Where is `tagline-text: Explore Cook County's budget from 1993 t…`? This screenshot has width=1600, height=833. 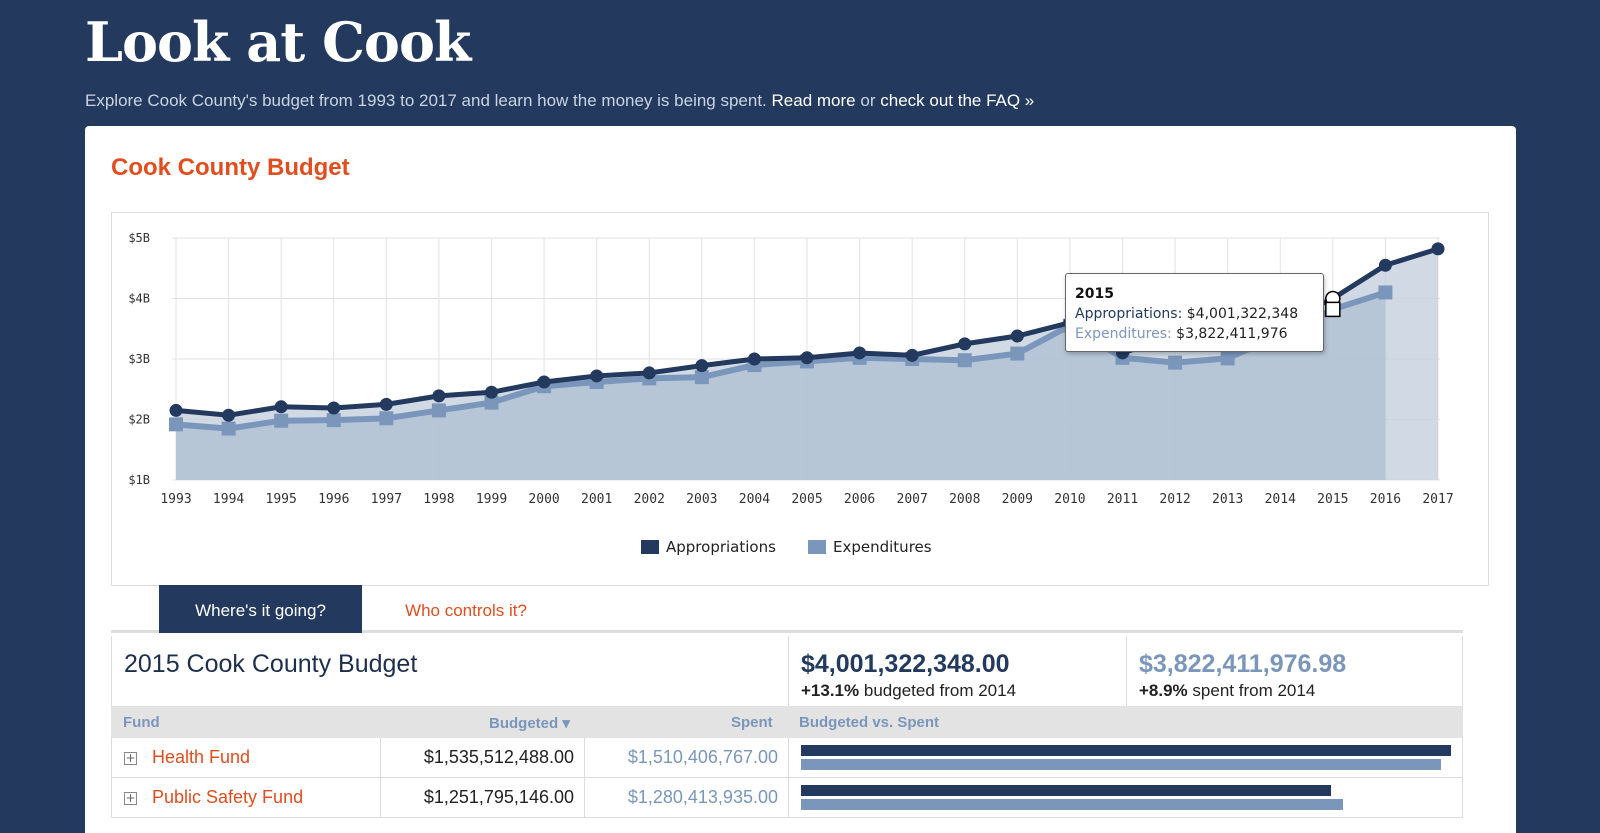 tagline-text: Explore Cook County's budget from 1993 t… is located at coordinates (426, 100).